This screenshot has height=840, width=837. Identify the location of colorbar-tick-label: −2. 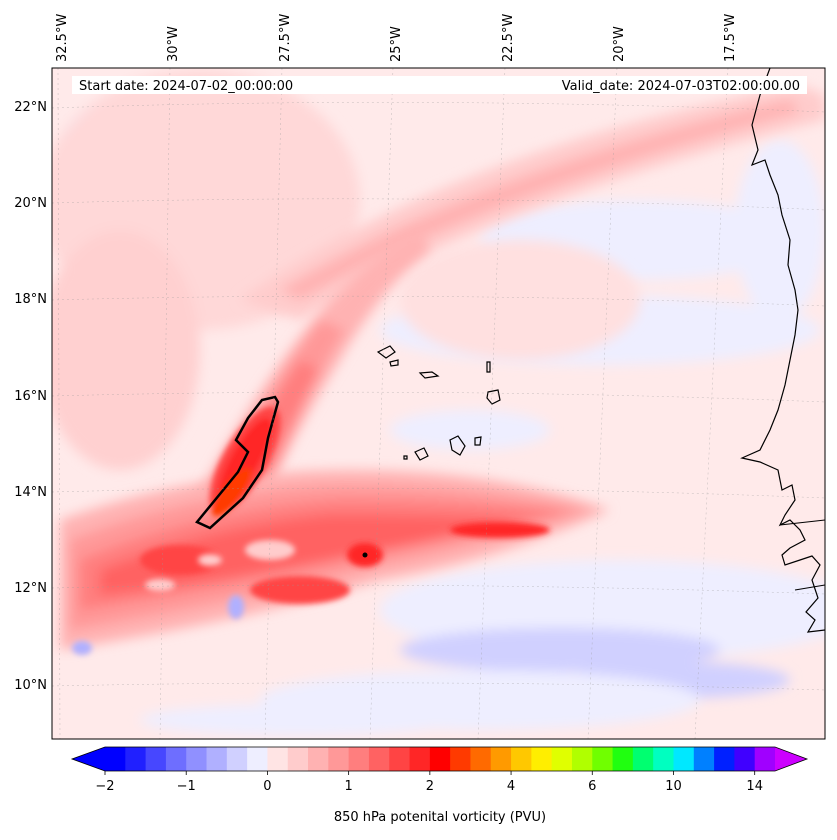
(104, 786).